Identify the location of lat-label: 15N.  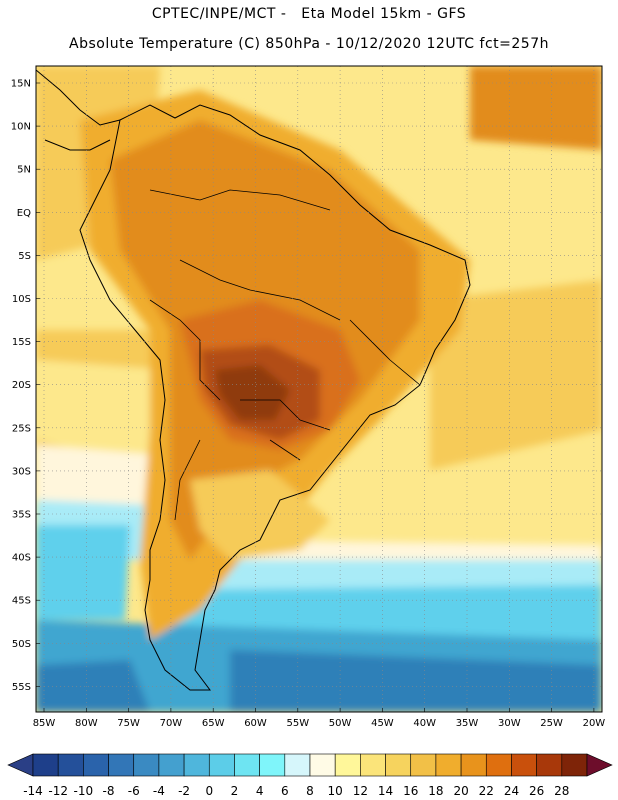
(21, 84).